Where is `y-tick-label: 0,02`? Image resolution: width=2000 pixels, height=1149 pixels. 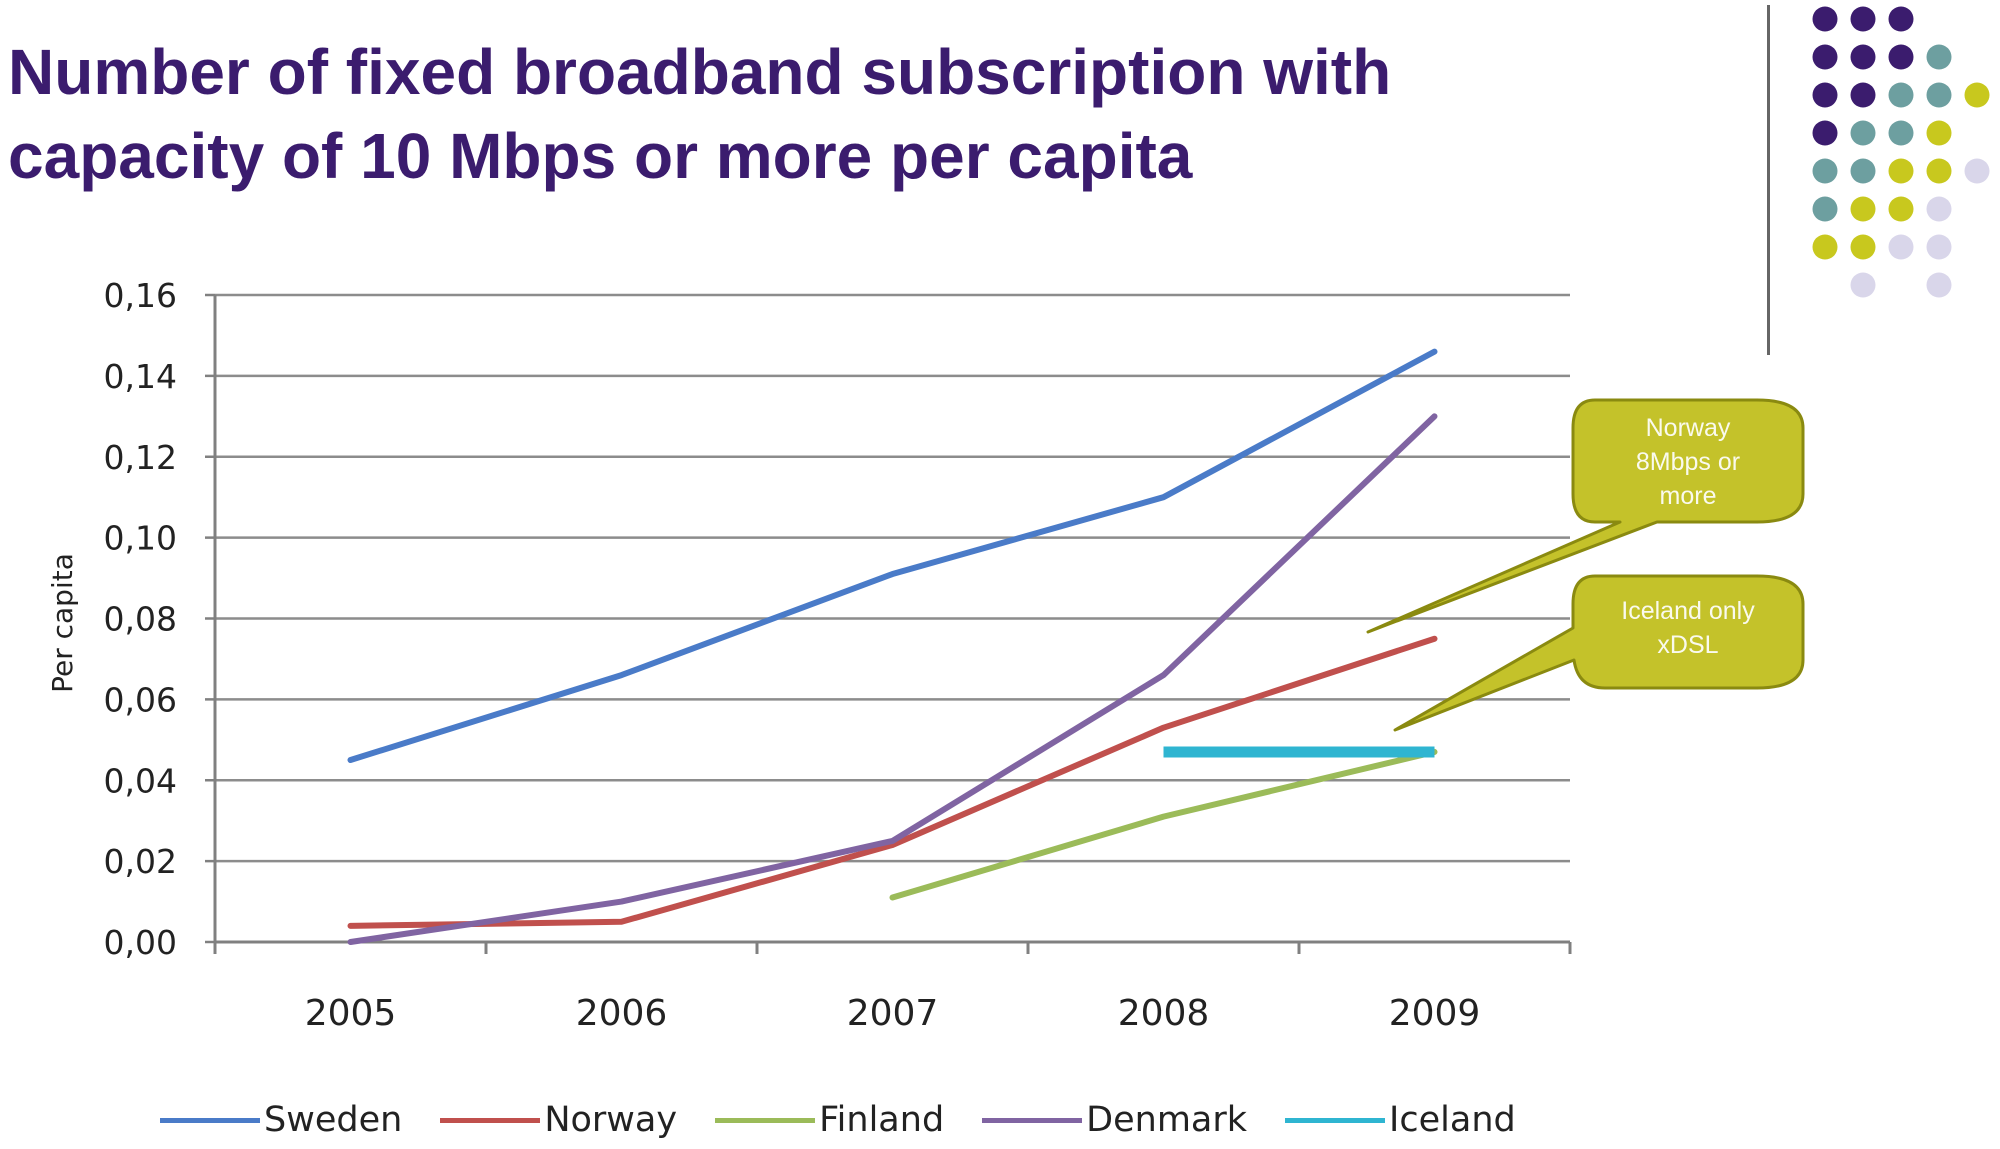
y-tick-label: 0,02 is located at coordinates (140, 861).